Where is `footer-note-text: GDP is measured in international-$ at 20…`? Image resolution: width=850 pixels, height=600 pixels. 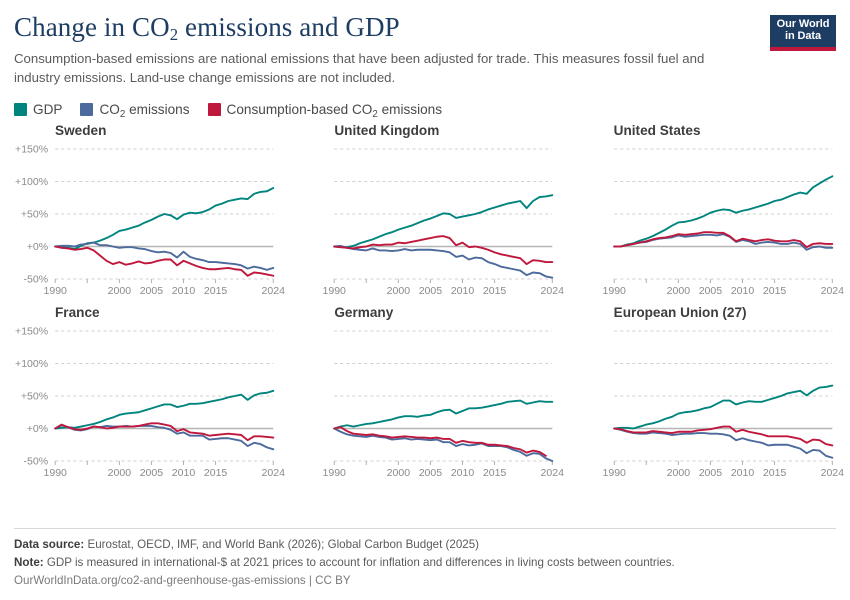 footer-note-text: GDP is measured in international-$ at 20… is located at coordinates (359, 563).